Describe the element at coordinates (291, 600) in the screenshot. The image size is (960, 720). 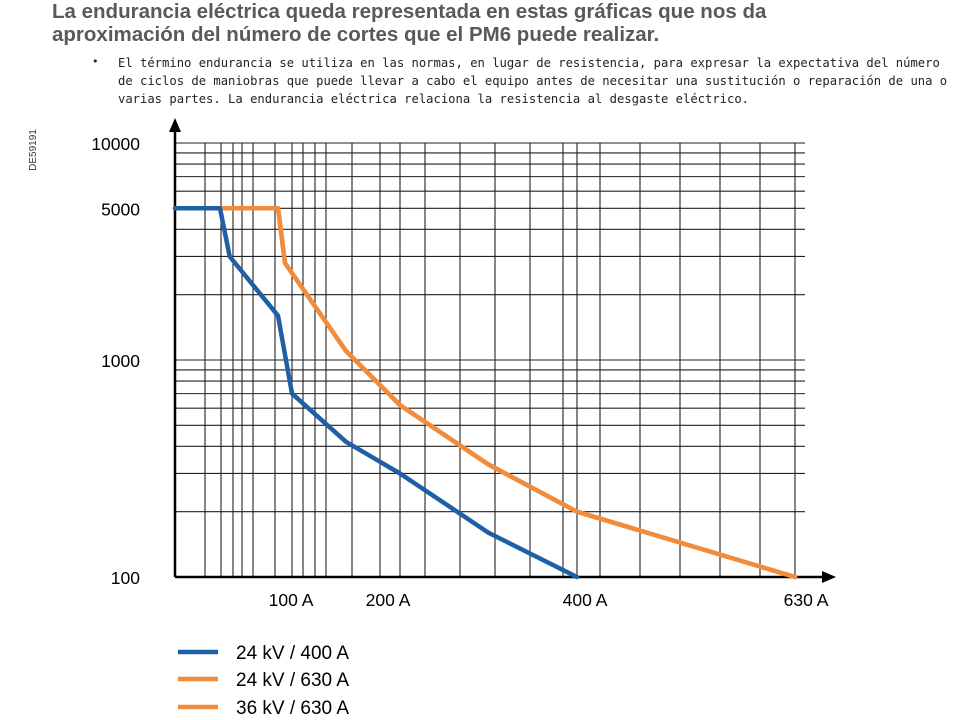
I see `x-tick-label: 100 A` at that location.